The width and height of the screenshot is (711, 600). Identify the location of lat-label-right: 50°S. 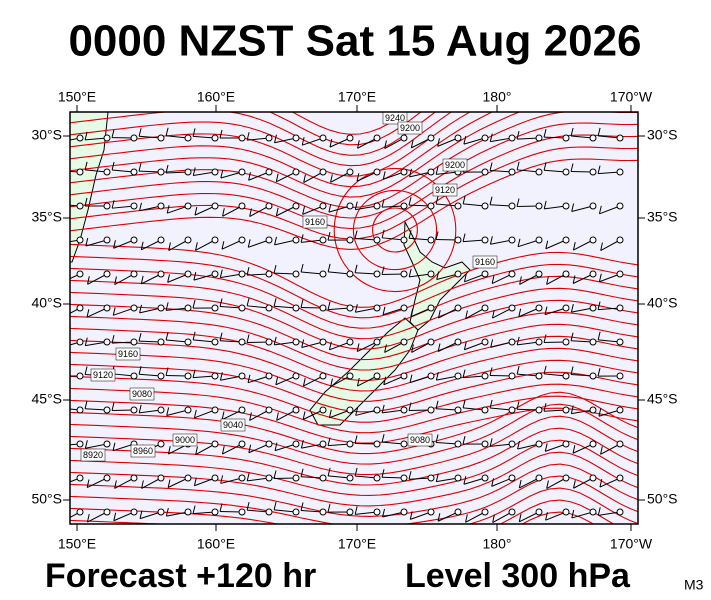
(662, 499).